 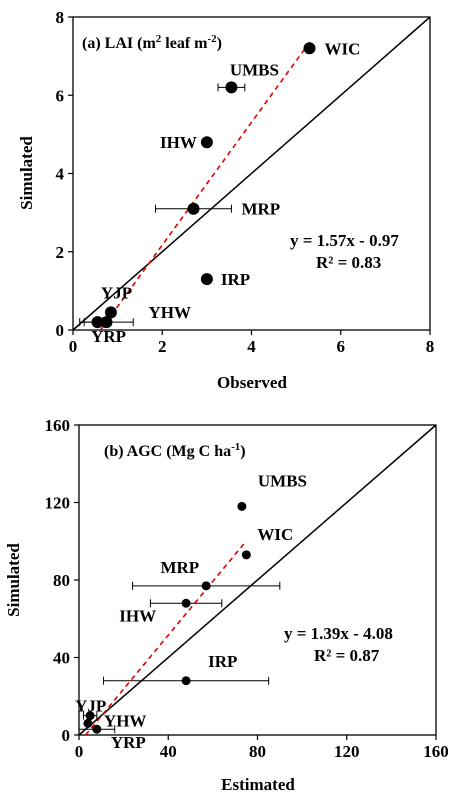 I want to click on panel-b-r-squared: R² = 0.87, so click(x=347, y=655).